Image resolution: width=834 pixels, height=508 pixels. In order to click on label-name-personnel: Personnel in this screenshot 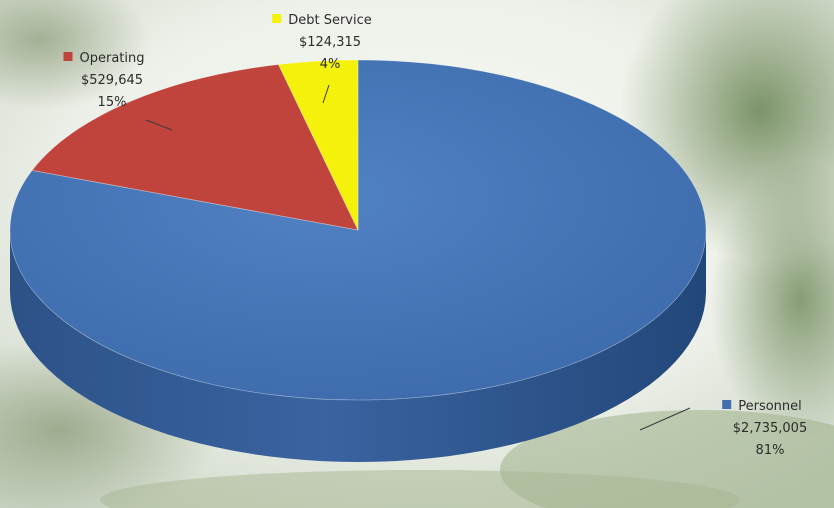, I will do `click(770, 406)`.